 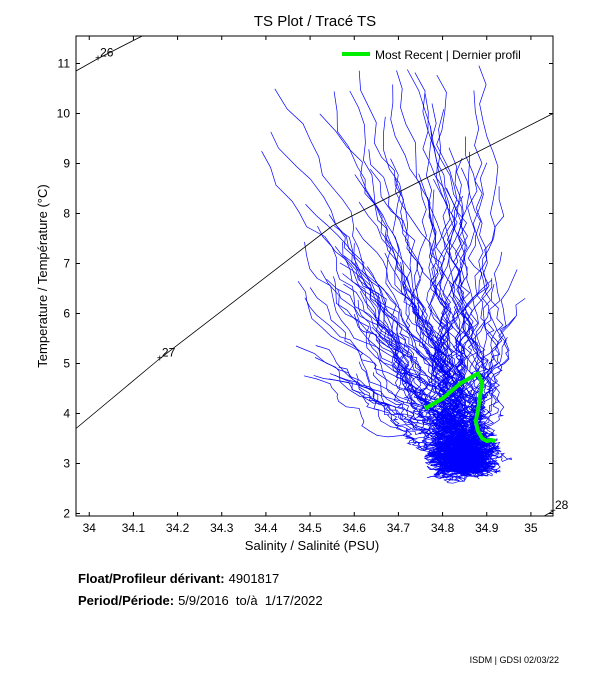 I want to click on isopycnal-label: 28, so click(x=562, y=505).